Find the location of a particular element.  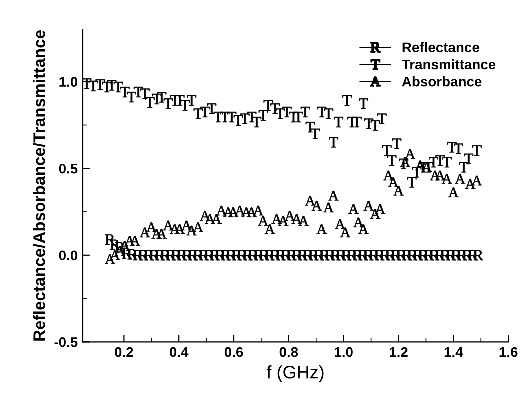

x-axis-title: f (GHz) is located at coordinates (295, 374).